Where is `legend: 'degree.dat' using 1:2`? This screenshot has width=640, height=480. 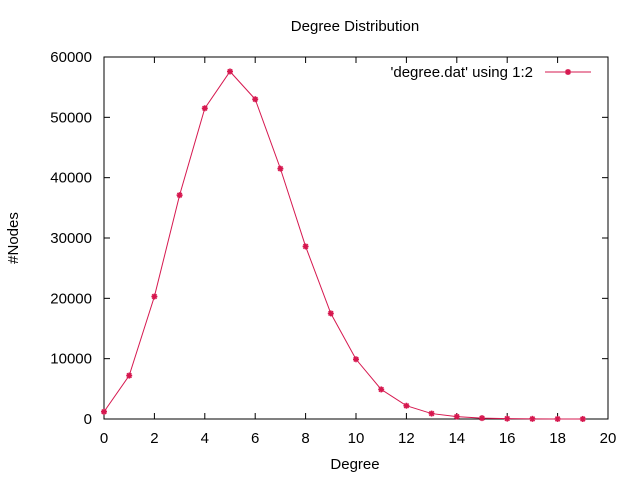
legend: 'degree.dat' using 1:2 is located at coordinates (491, 72).